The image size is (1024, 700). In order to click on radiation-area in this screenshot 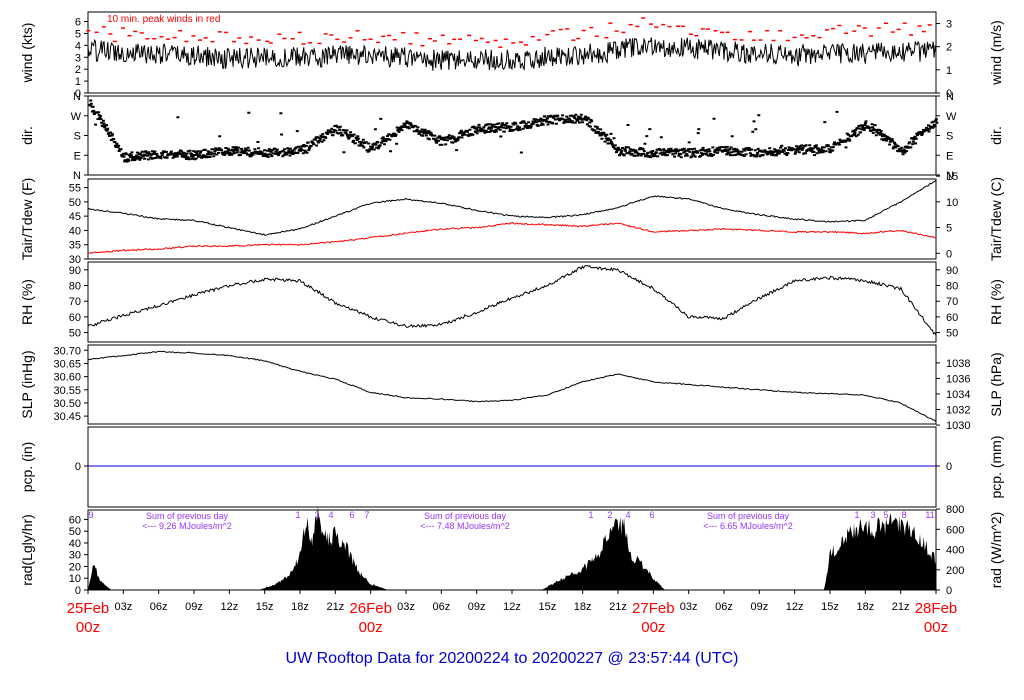, I will do `click(512, 548)`.